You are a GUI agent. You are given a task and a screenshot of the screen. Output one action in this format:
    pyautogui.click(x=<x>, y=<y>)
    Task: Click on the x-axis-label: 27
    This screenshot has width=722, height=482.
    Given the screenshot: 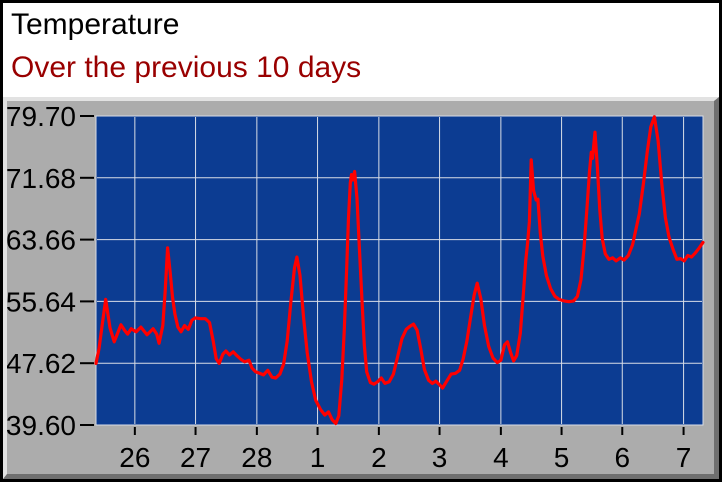 What is the action you would take?
    pyautogui.click(x=195, y=457)
    